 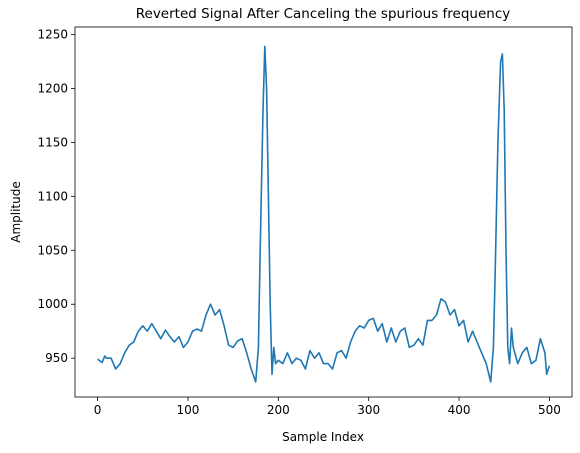 What do you see at coordinates (52, 142) in the screenshot?
I see `y-tick-label: 1150` at bounding box center [52, 142].